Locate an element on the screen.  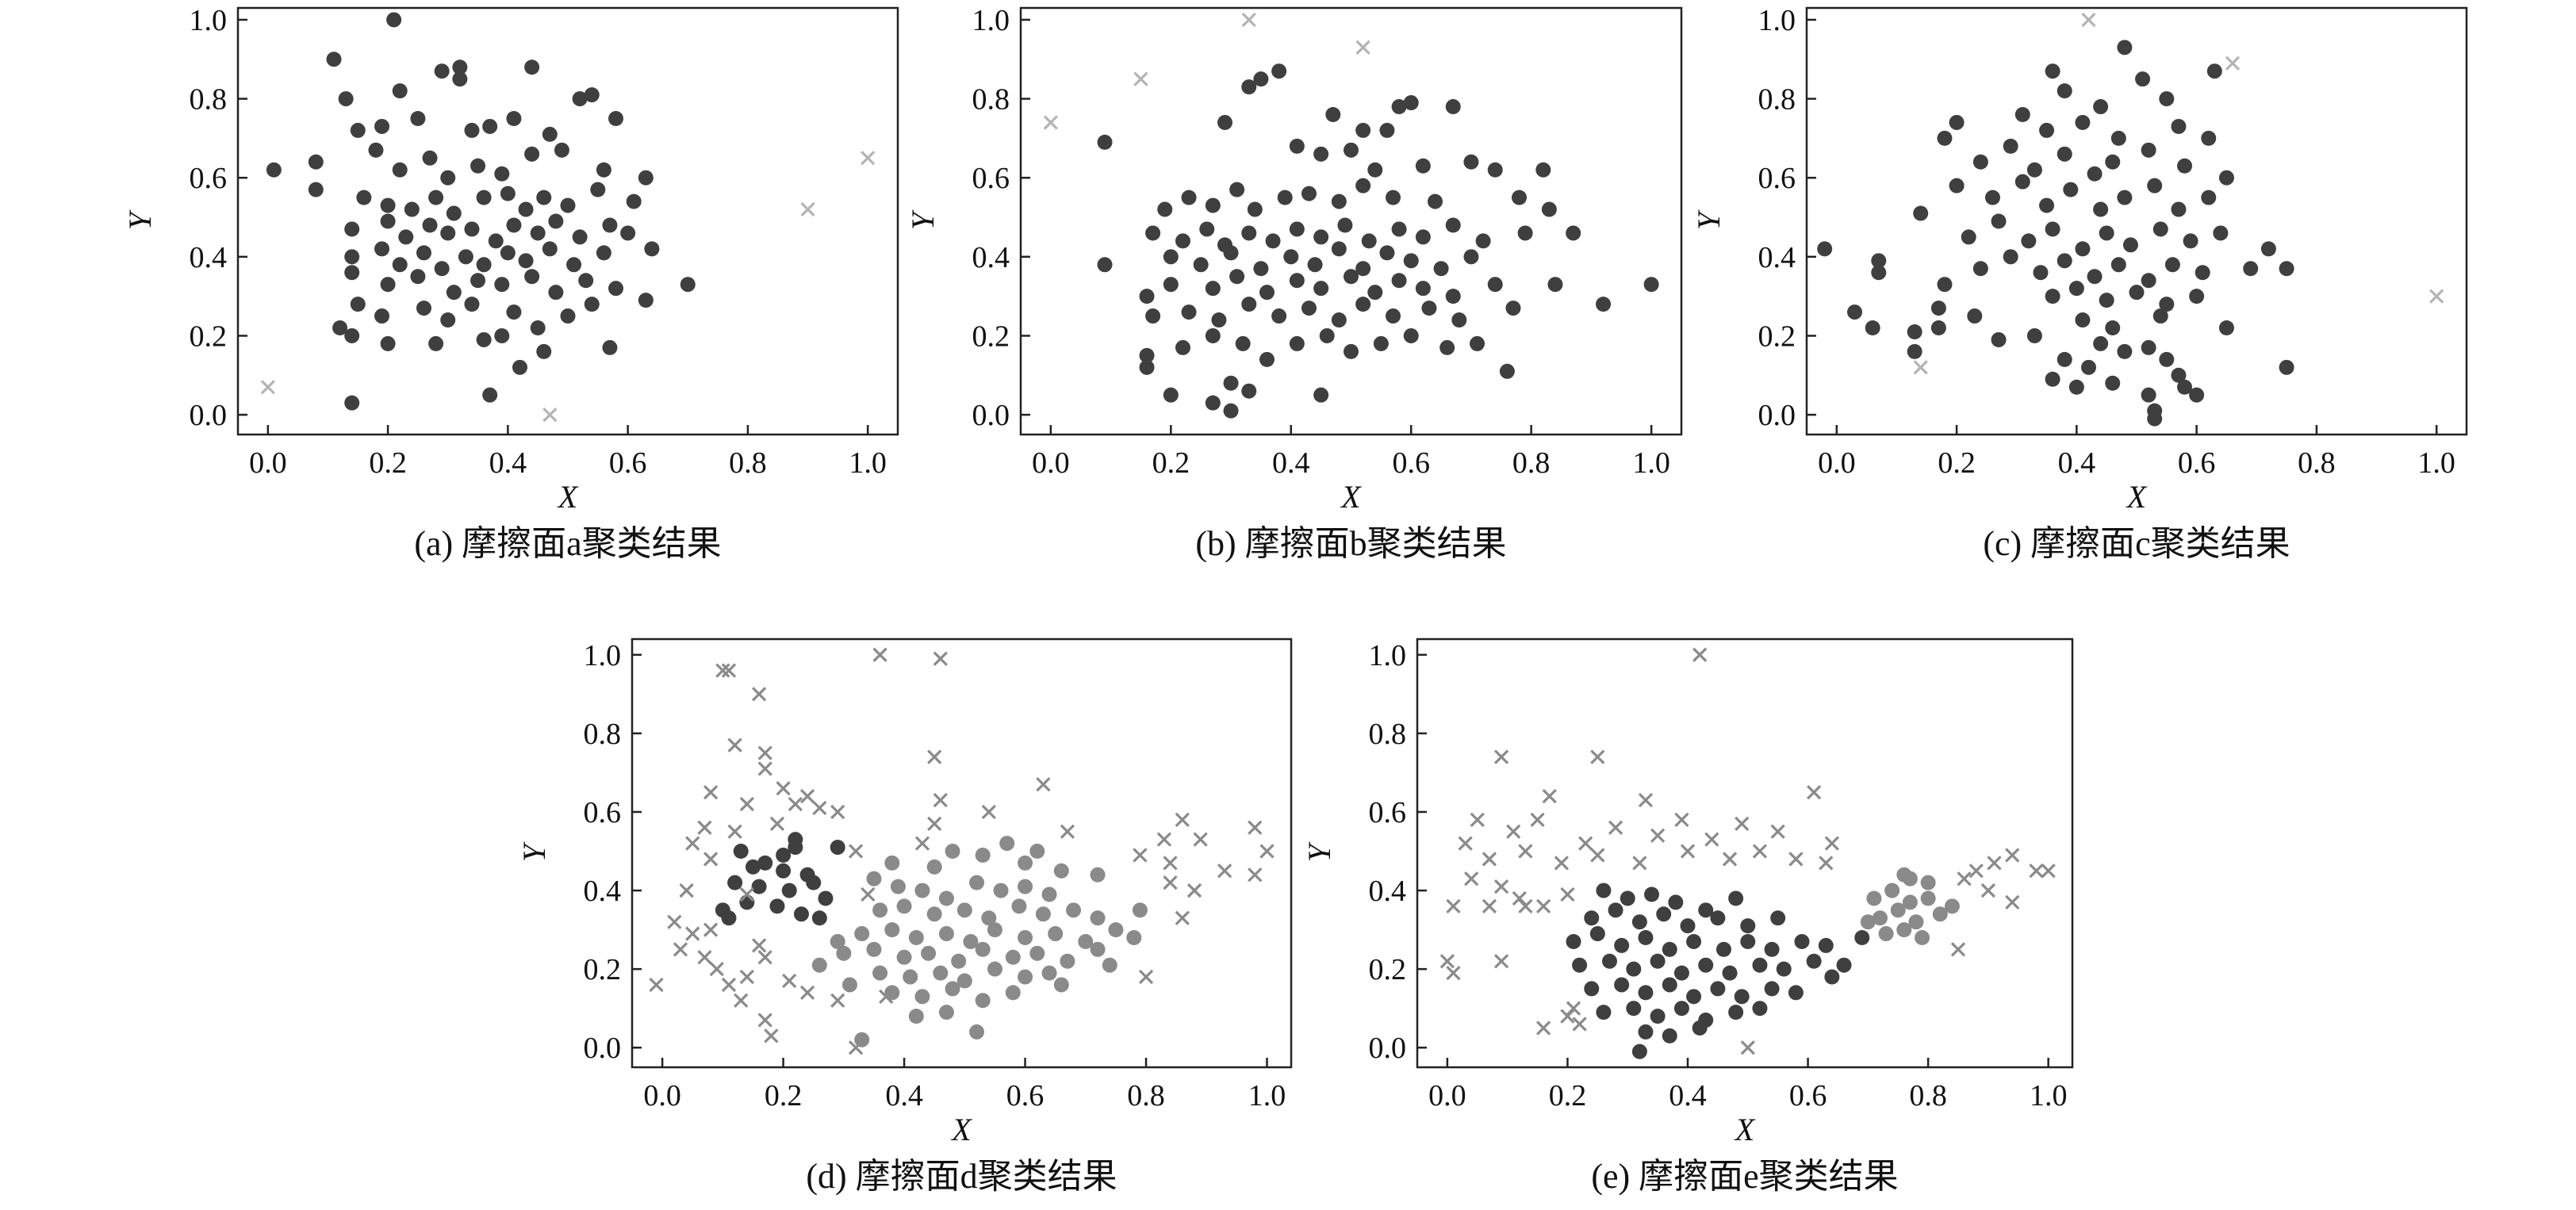
panel-caption: (d) 摩擦面d聚类结果 is located at coordinates (961, 1177).